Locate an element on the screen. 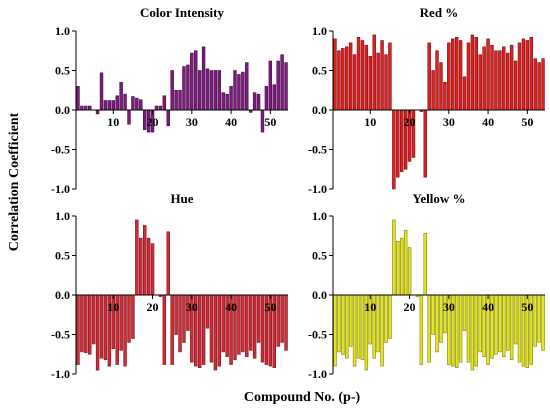 The width and height of the screenshot is (550, 408). x-tick-label: 50 is located at coordinates (527, 307).